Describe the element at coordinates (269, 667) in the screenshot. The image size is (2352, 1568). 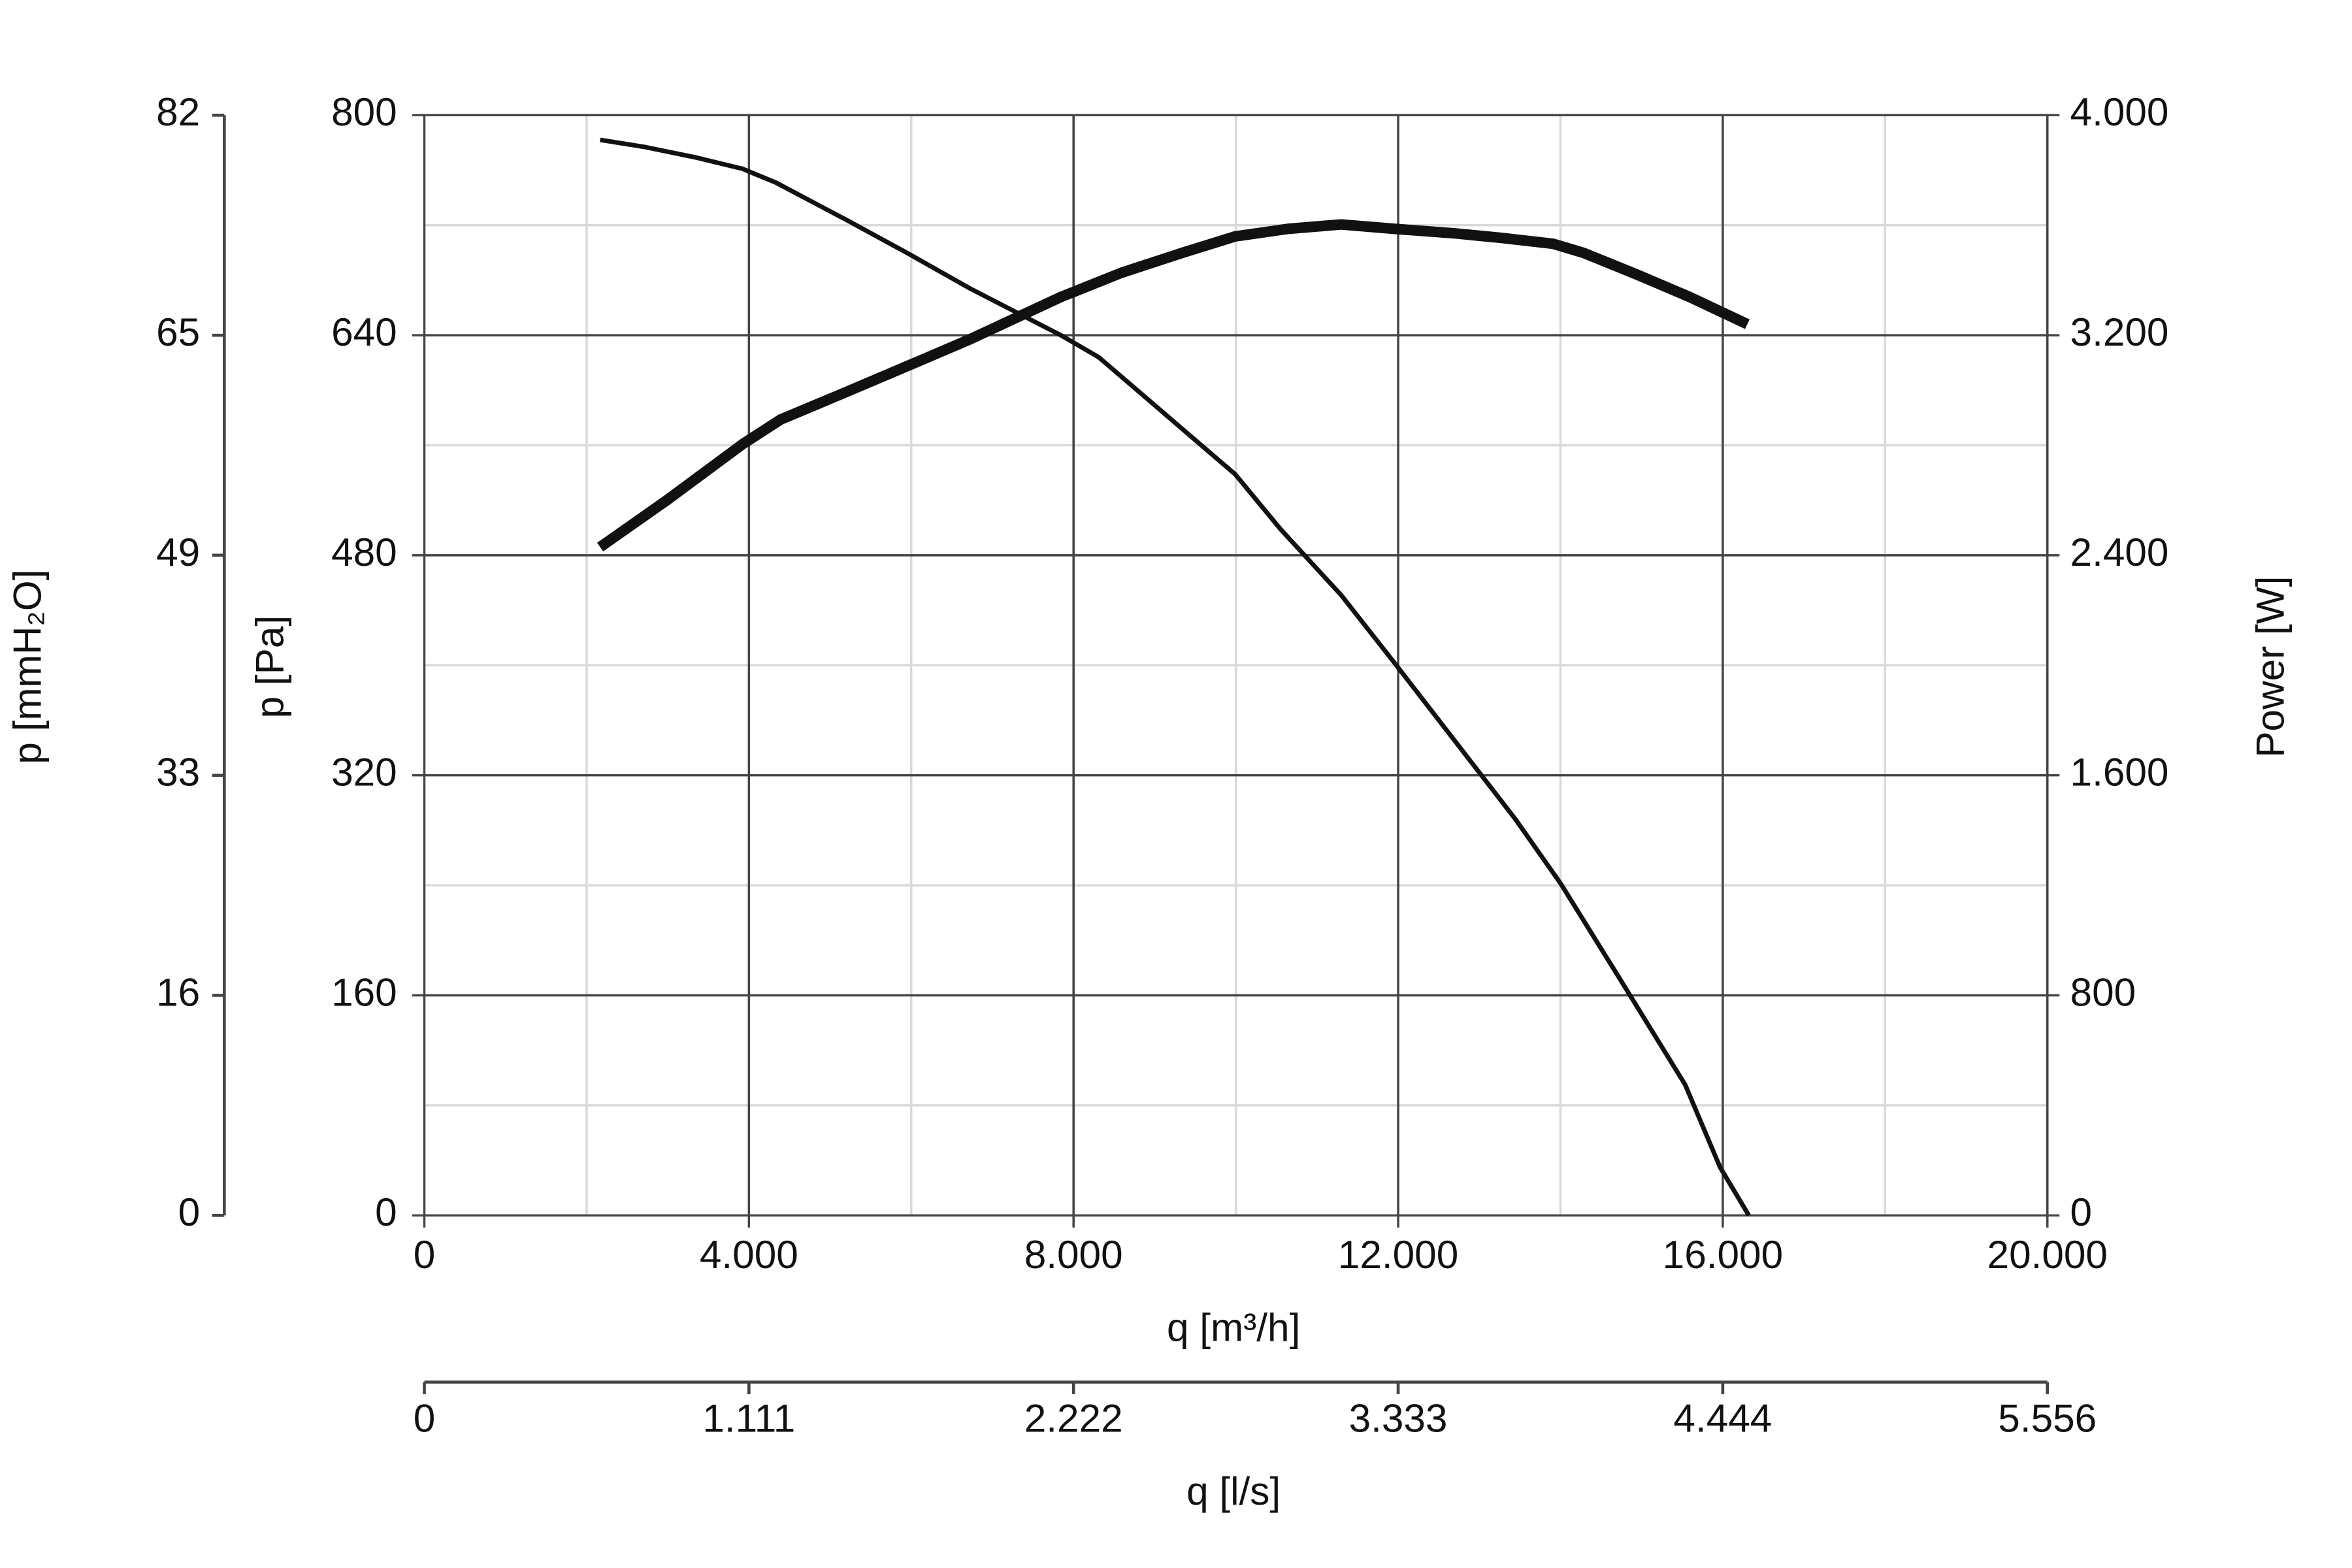
I see `y-axis-title: p [Pa]` at that location.